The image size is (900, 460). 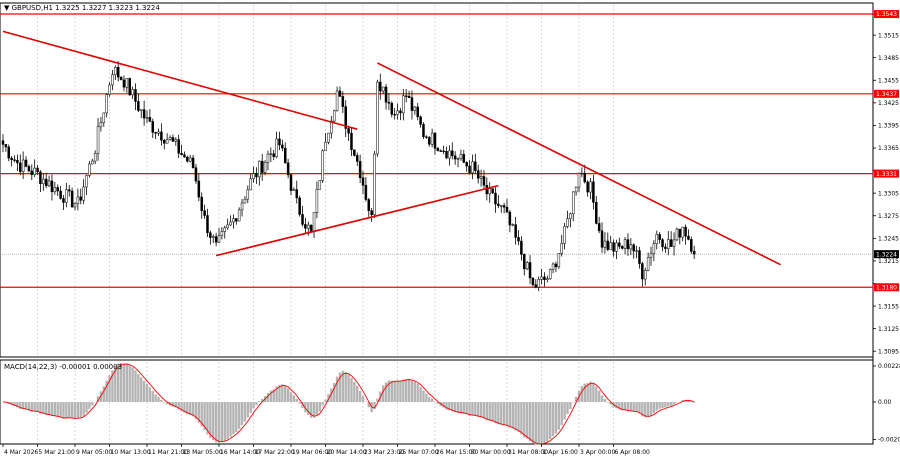 I want to click on price-tick-label: 1.3095, so click(x=888, y=351).